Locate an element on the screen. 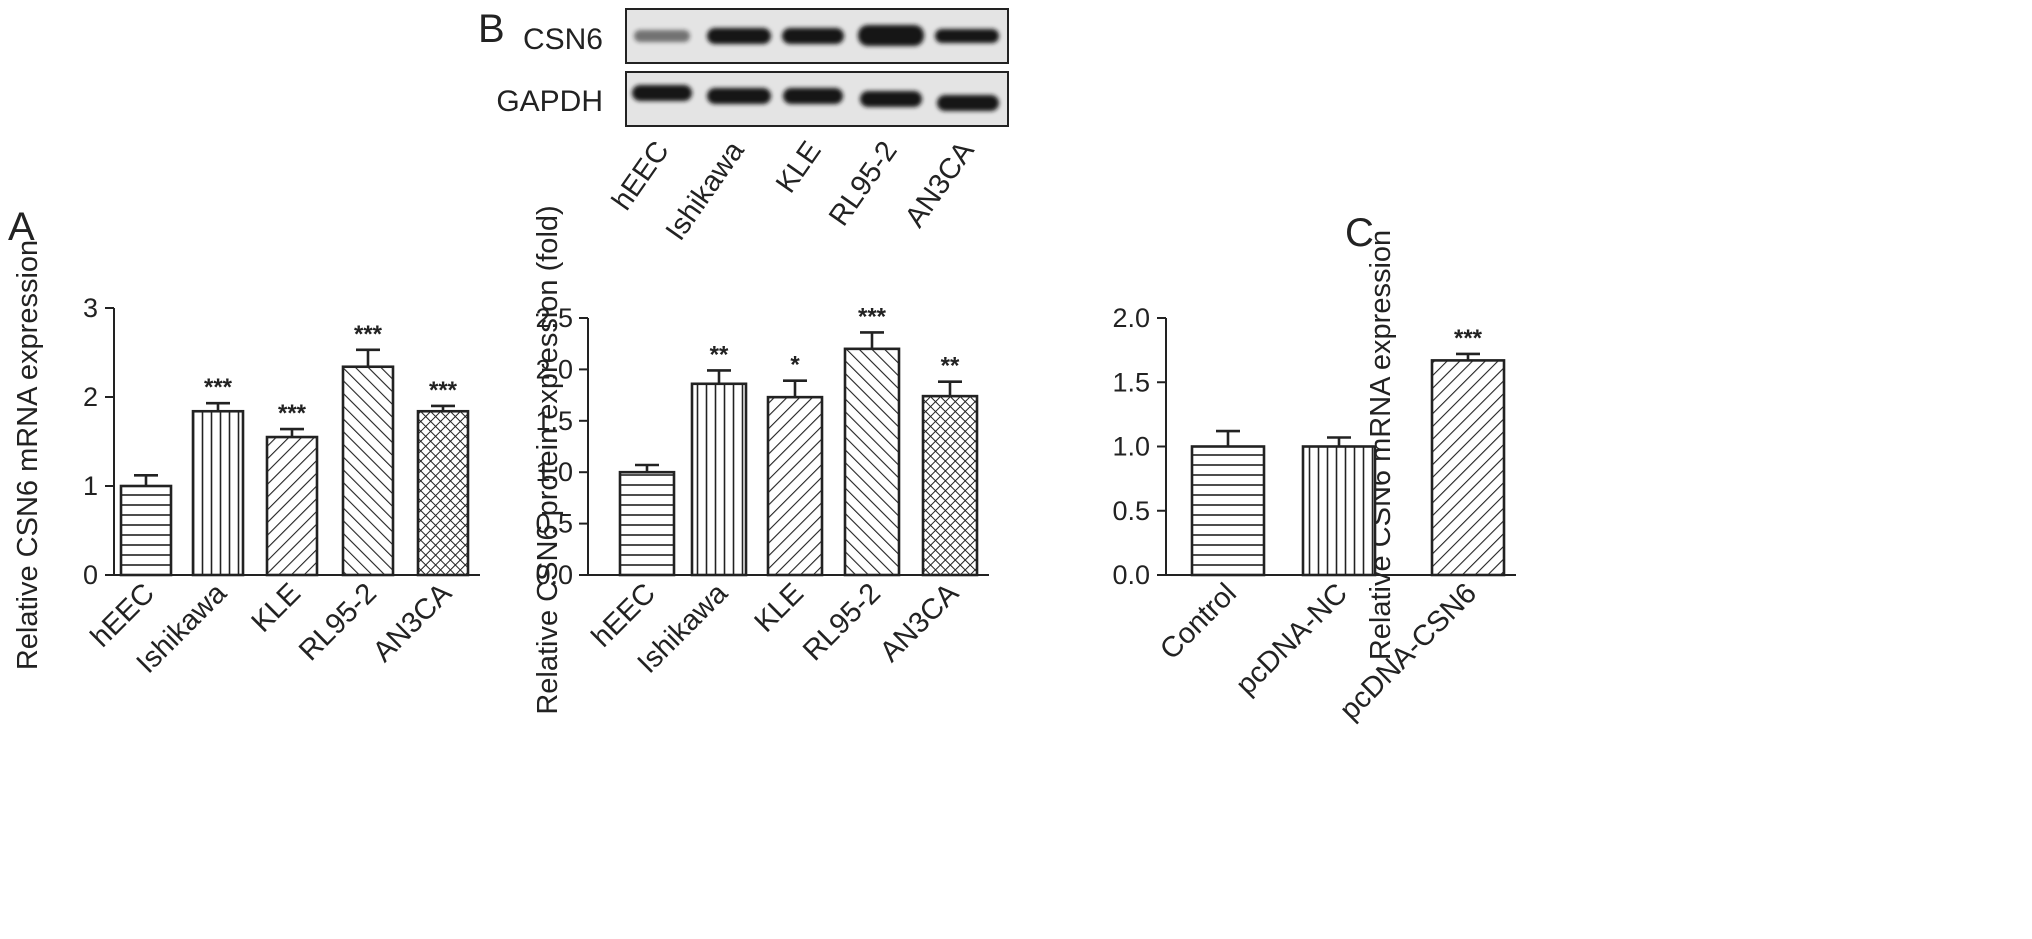 The width and height of the screenshot is (2032, 939). category-label: pcDNA-NC is located at coordinates (1292, 639).